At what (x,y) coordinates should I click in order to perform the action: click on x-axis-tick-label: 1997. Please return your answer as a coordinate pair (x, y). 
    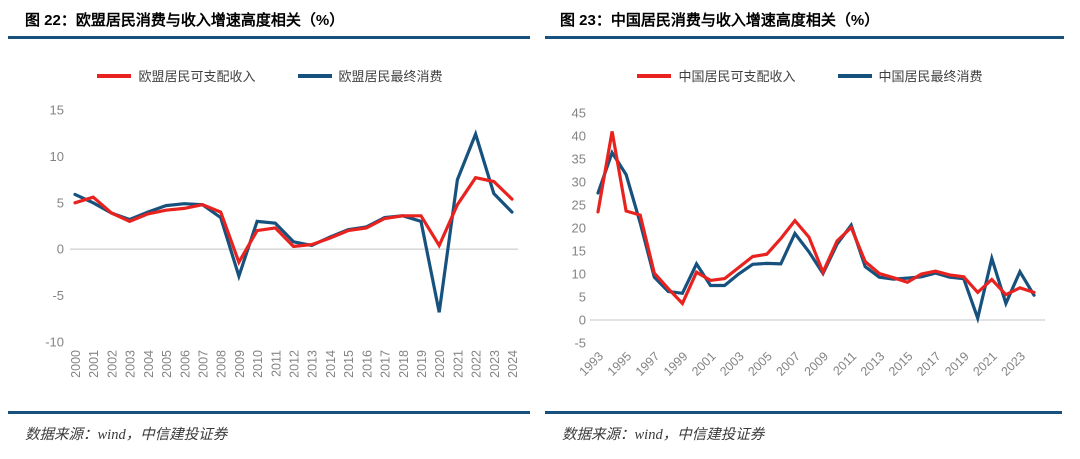
    Looking at the image, I should click on (648, 364).